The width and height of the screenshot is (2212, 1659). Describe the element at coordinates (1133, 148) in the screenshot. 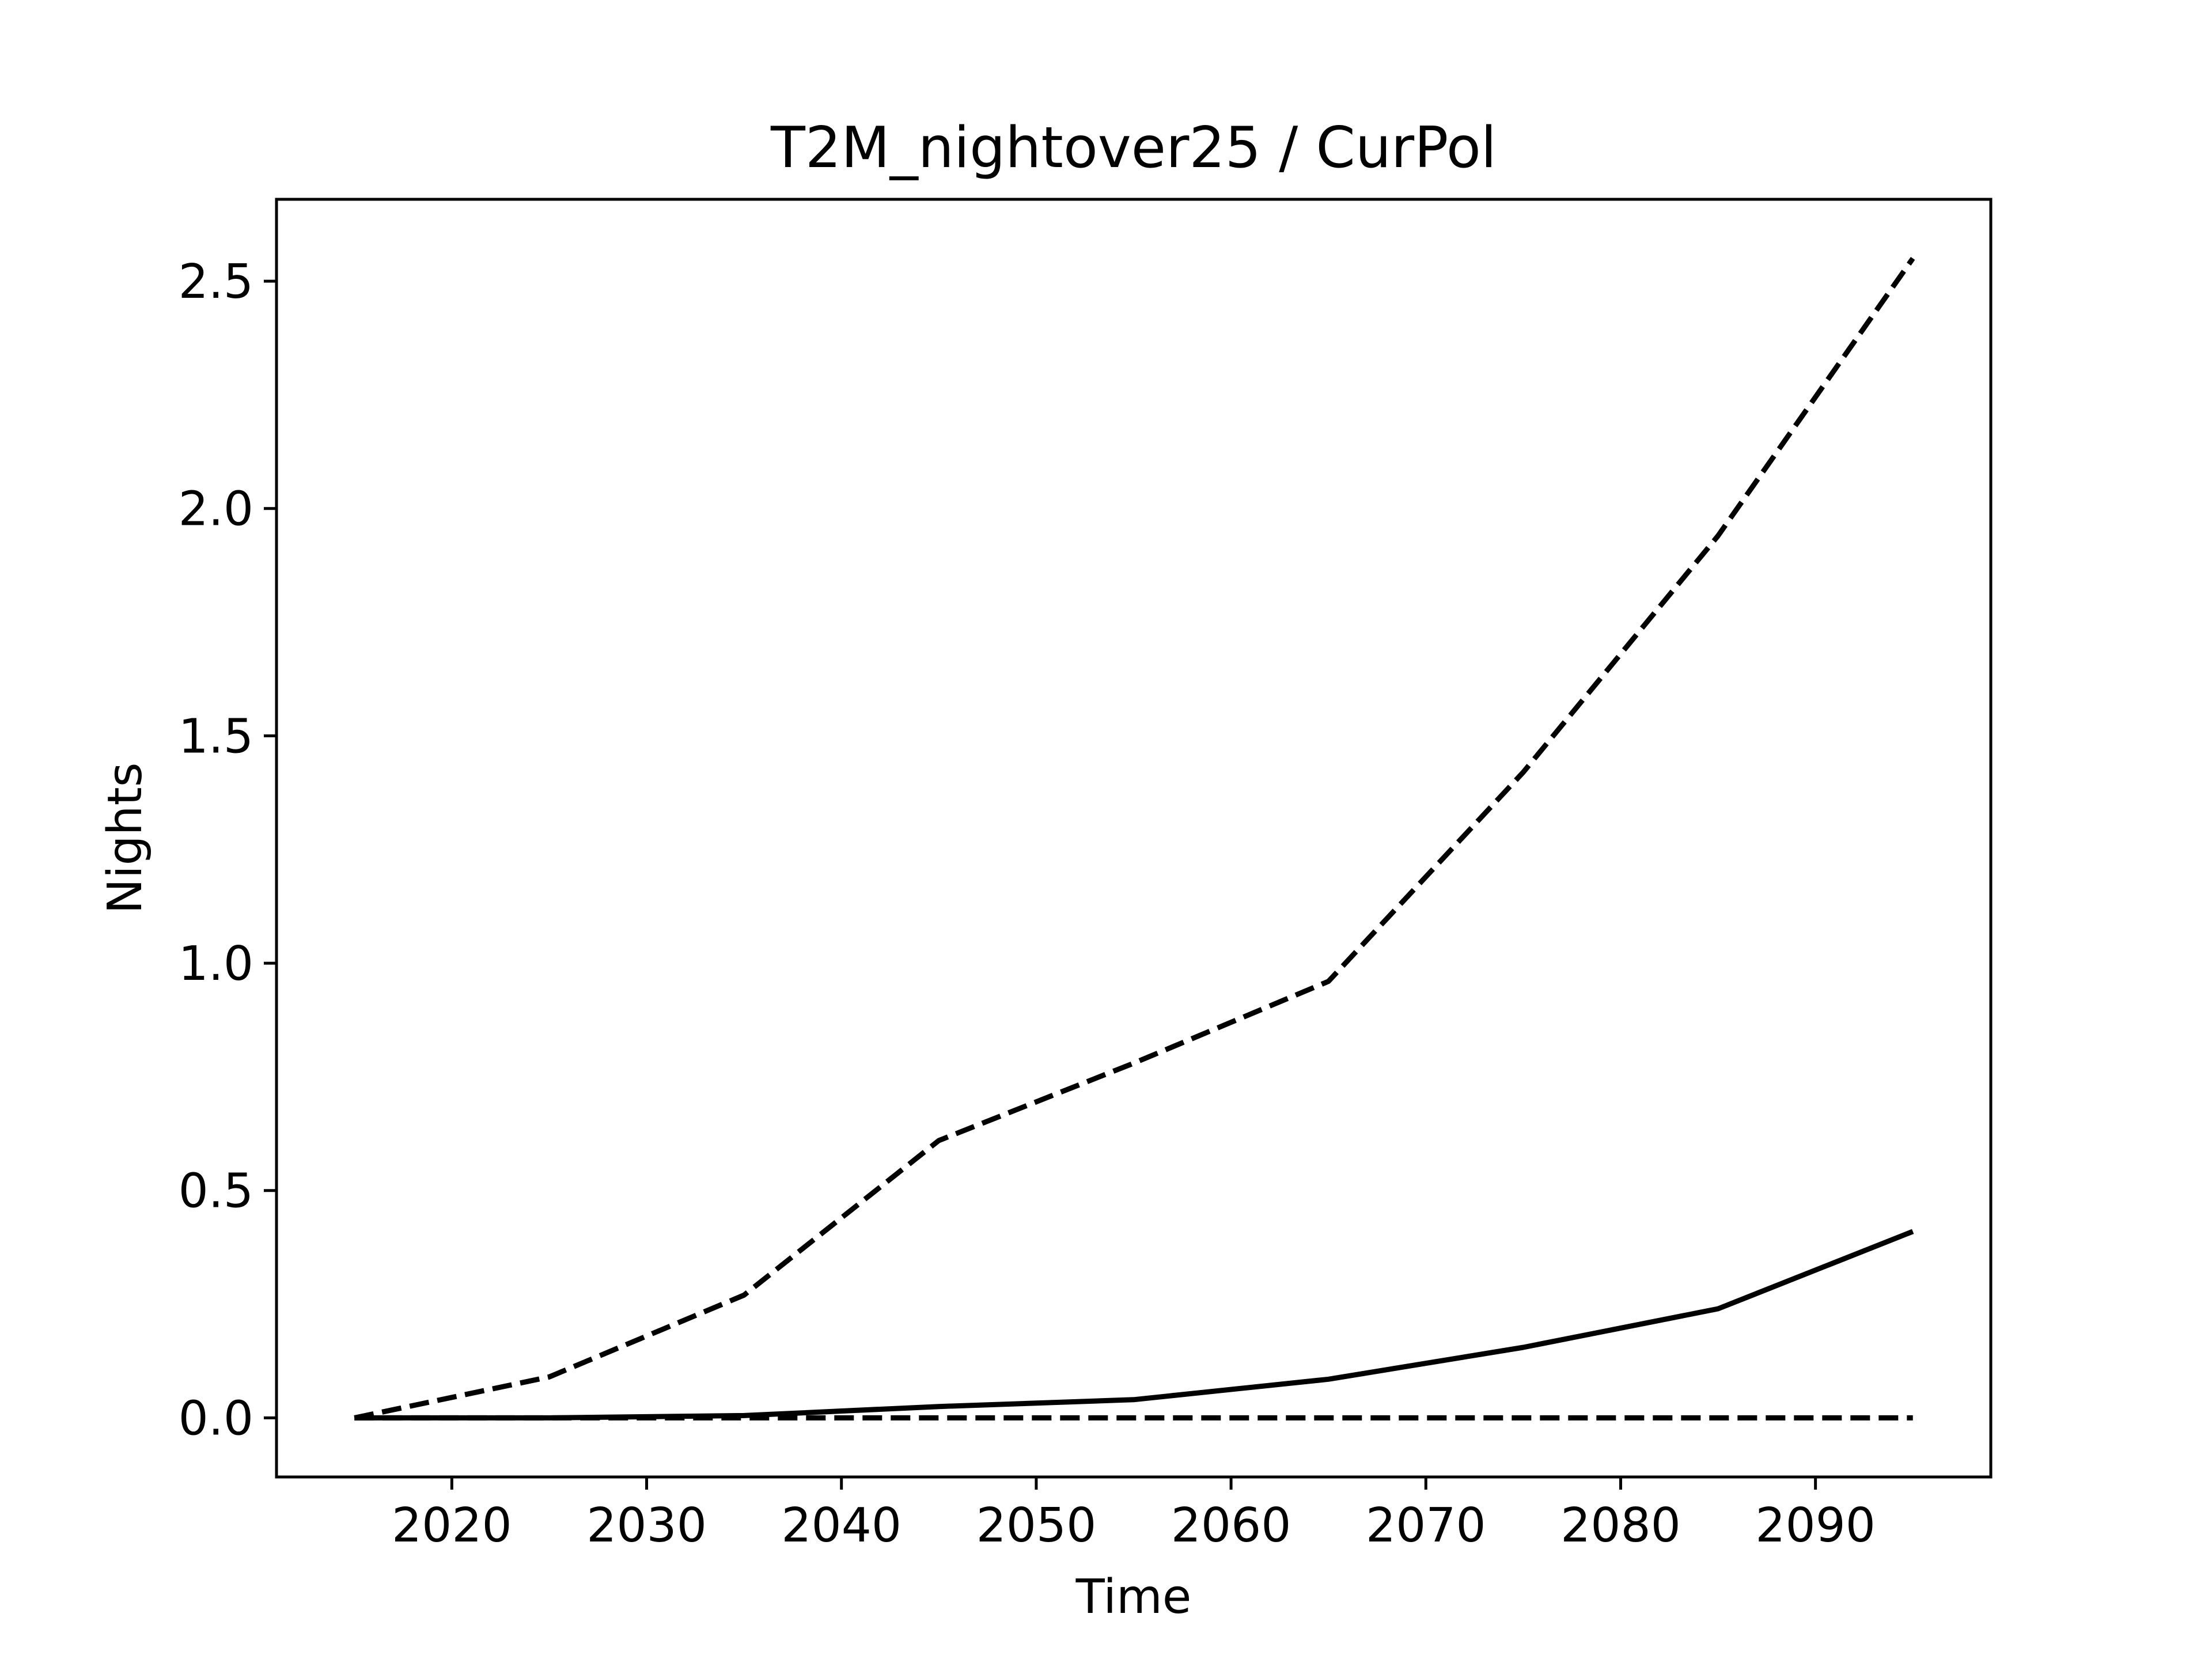

I see `chart-title: T2M_nightover25 / CurPol` at that location.